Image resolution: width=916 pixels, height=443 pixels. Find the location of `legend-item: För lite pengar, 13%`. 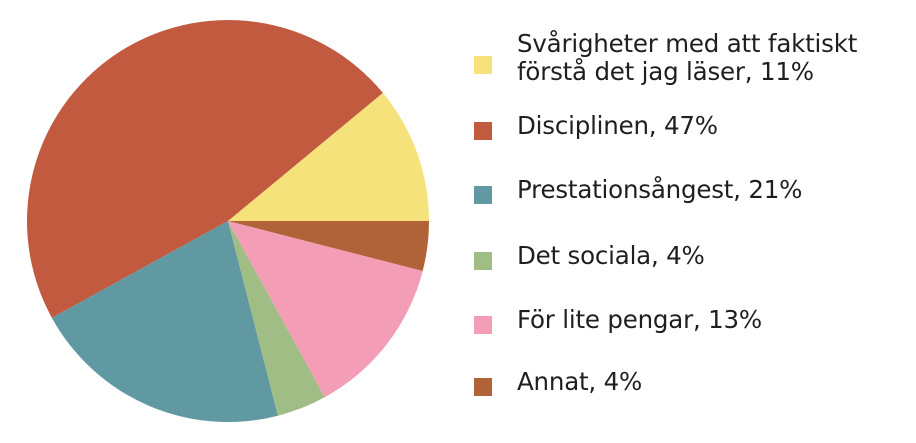

legend-item: För lite pengar, 13% is located at coordinates (693, 320).